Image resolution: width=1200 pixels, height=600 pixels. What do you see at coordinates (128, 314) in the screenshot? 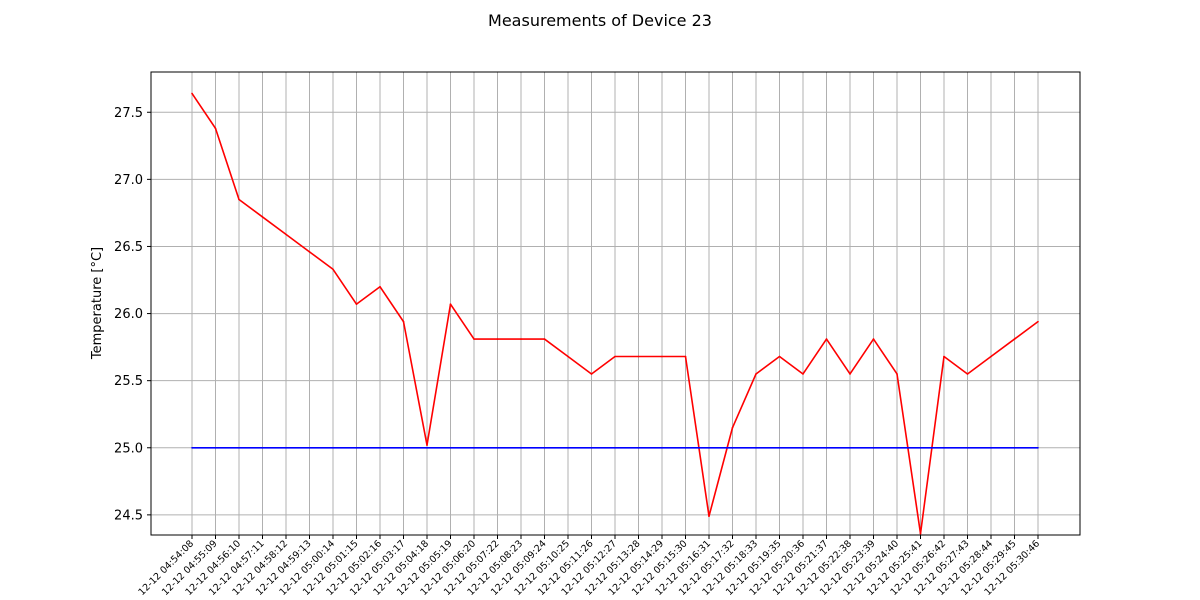
I see `y-tick-label: 26.0` at bounding box center [128, 314].